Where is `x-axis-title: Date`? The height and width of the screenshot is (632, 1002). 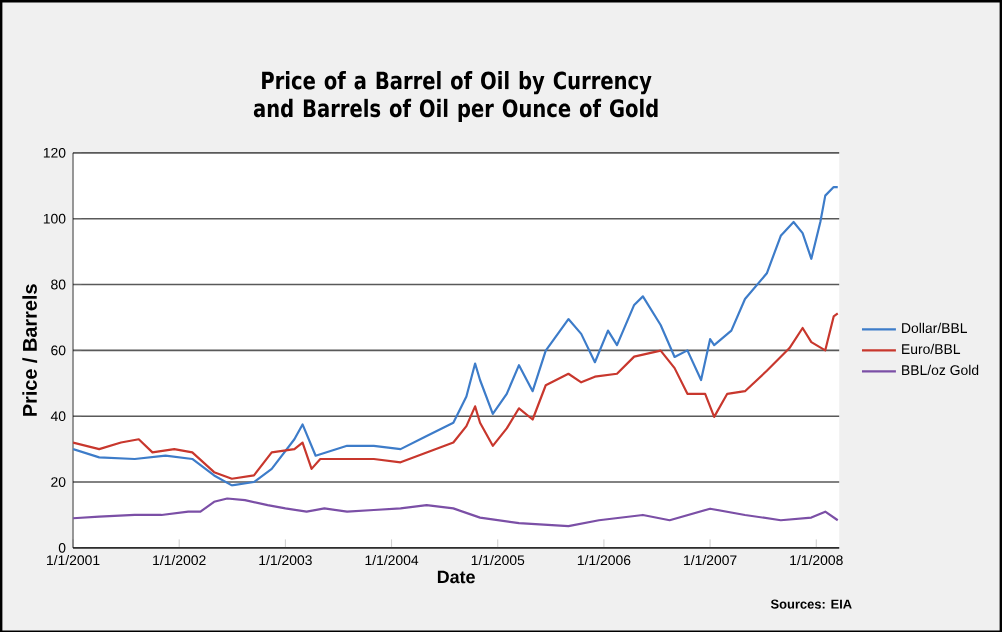 x-axis-title: Date is located at coordinates (456, 576).